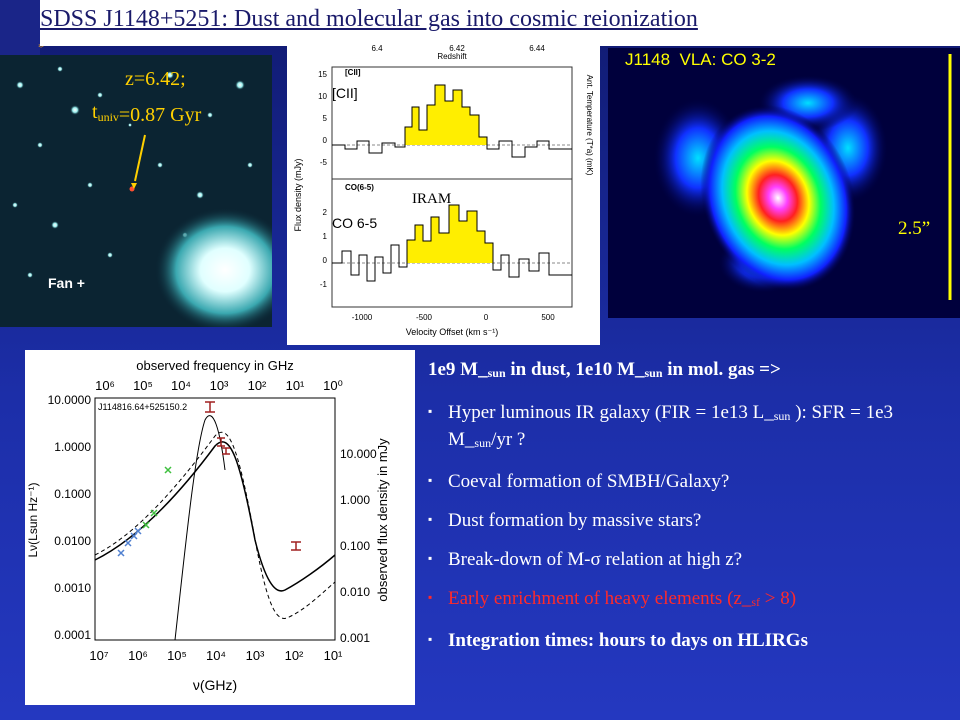 The width and height of the screenshot is (960, 720). What do you see at coordinates (548, 317) in the screenshot?
I see `velocity-tick: 500` at bounding box center [548, 317].